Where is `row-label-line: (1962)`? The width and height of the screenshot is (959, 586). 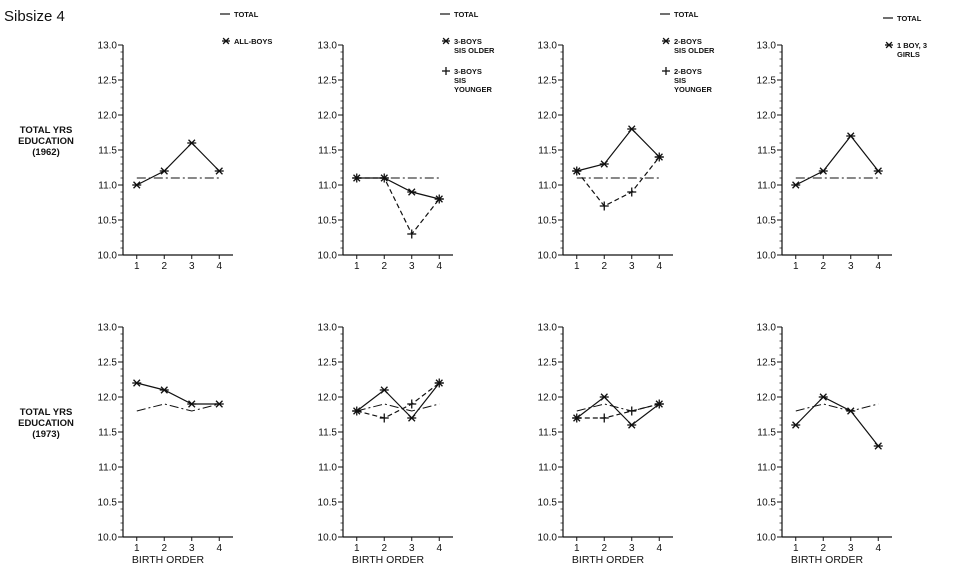
row-label-line: (1962) is located at coordinates (45, 152).